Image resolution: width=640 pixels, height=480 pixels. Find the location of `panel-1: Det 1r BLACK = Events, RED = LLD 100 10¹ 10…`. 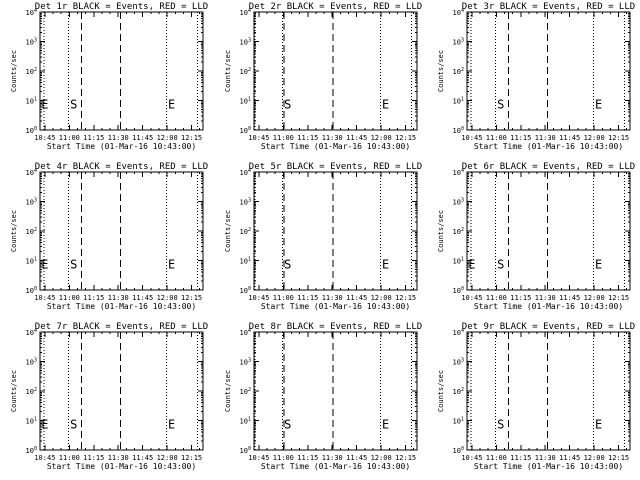

panel-1: Det 1r BLACK = Events, RED = LLD 100 10¹ 10… is located at coordinates (109, 76).